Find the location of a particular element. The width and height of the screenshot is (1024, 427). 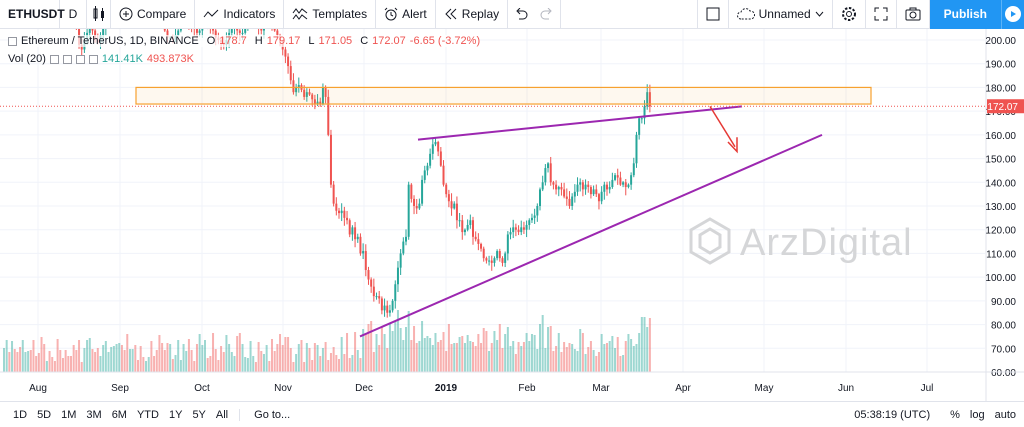

range-button: 1D is located at coordinates (20, 414).